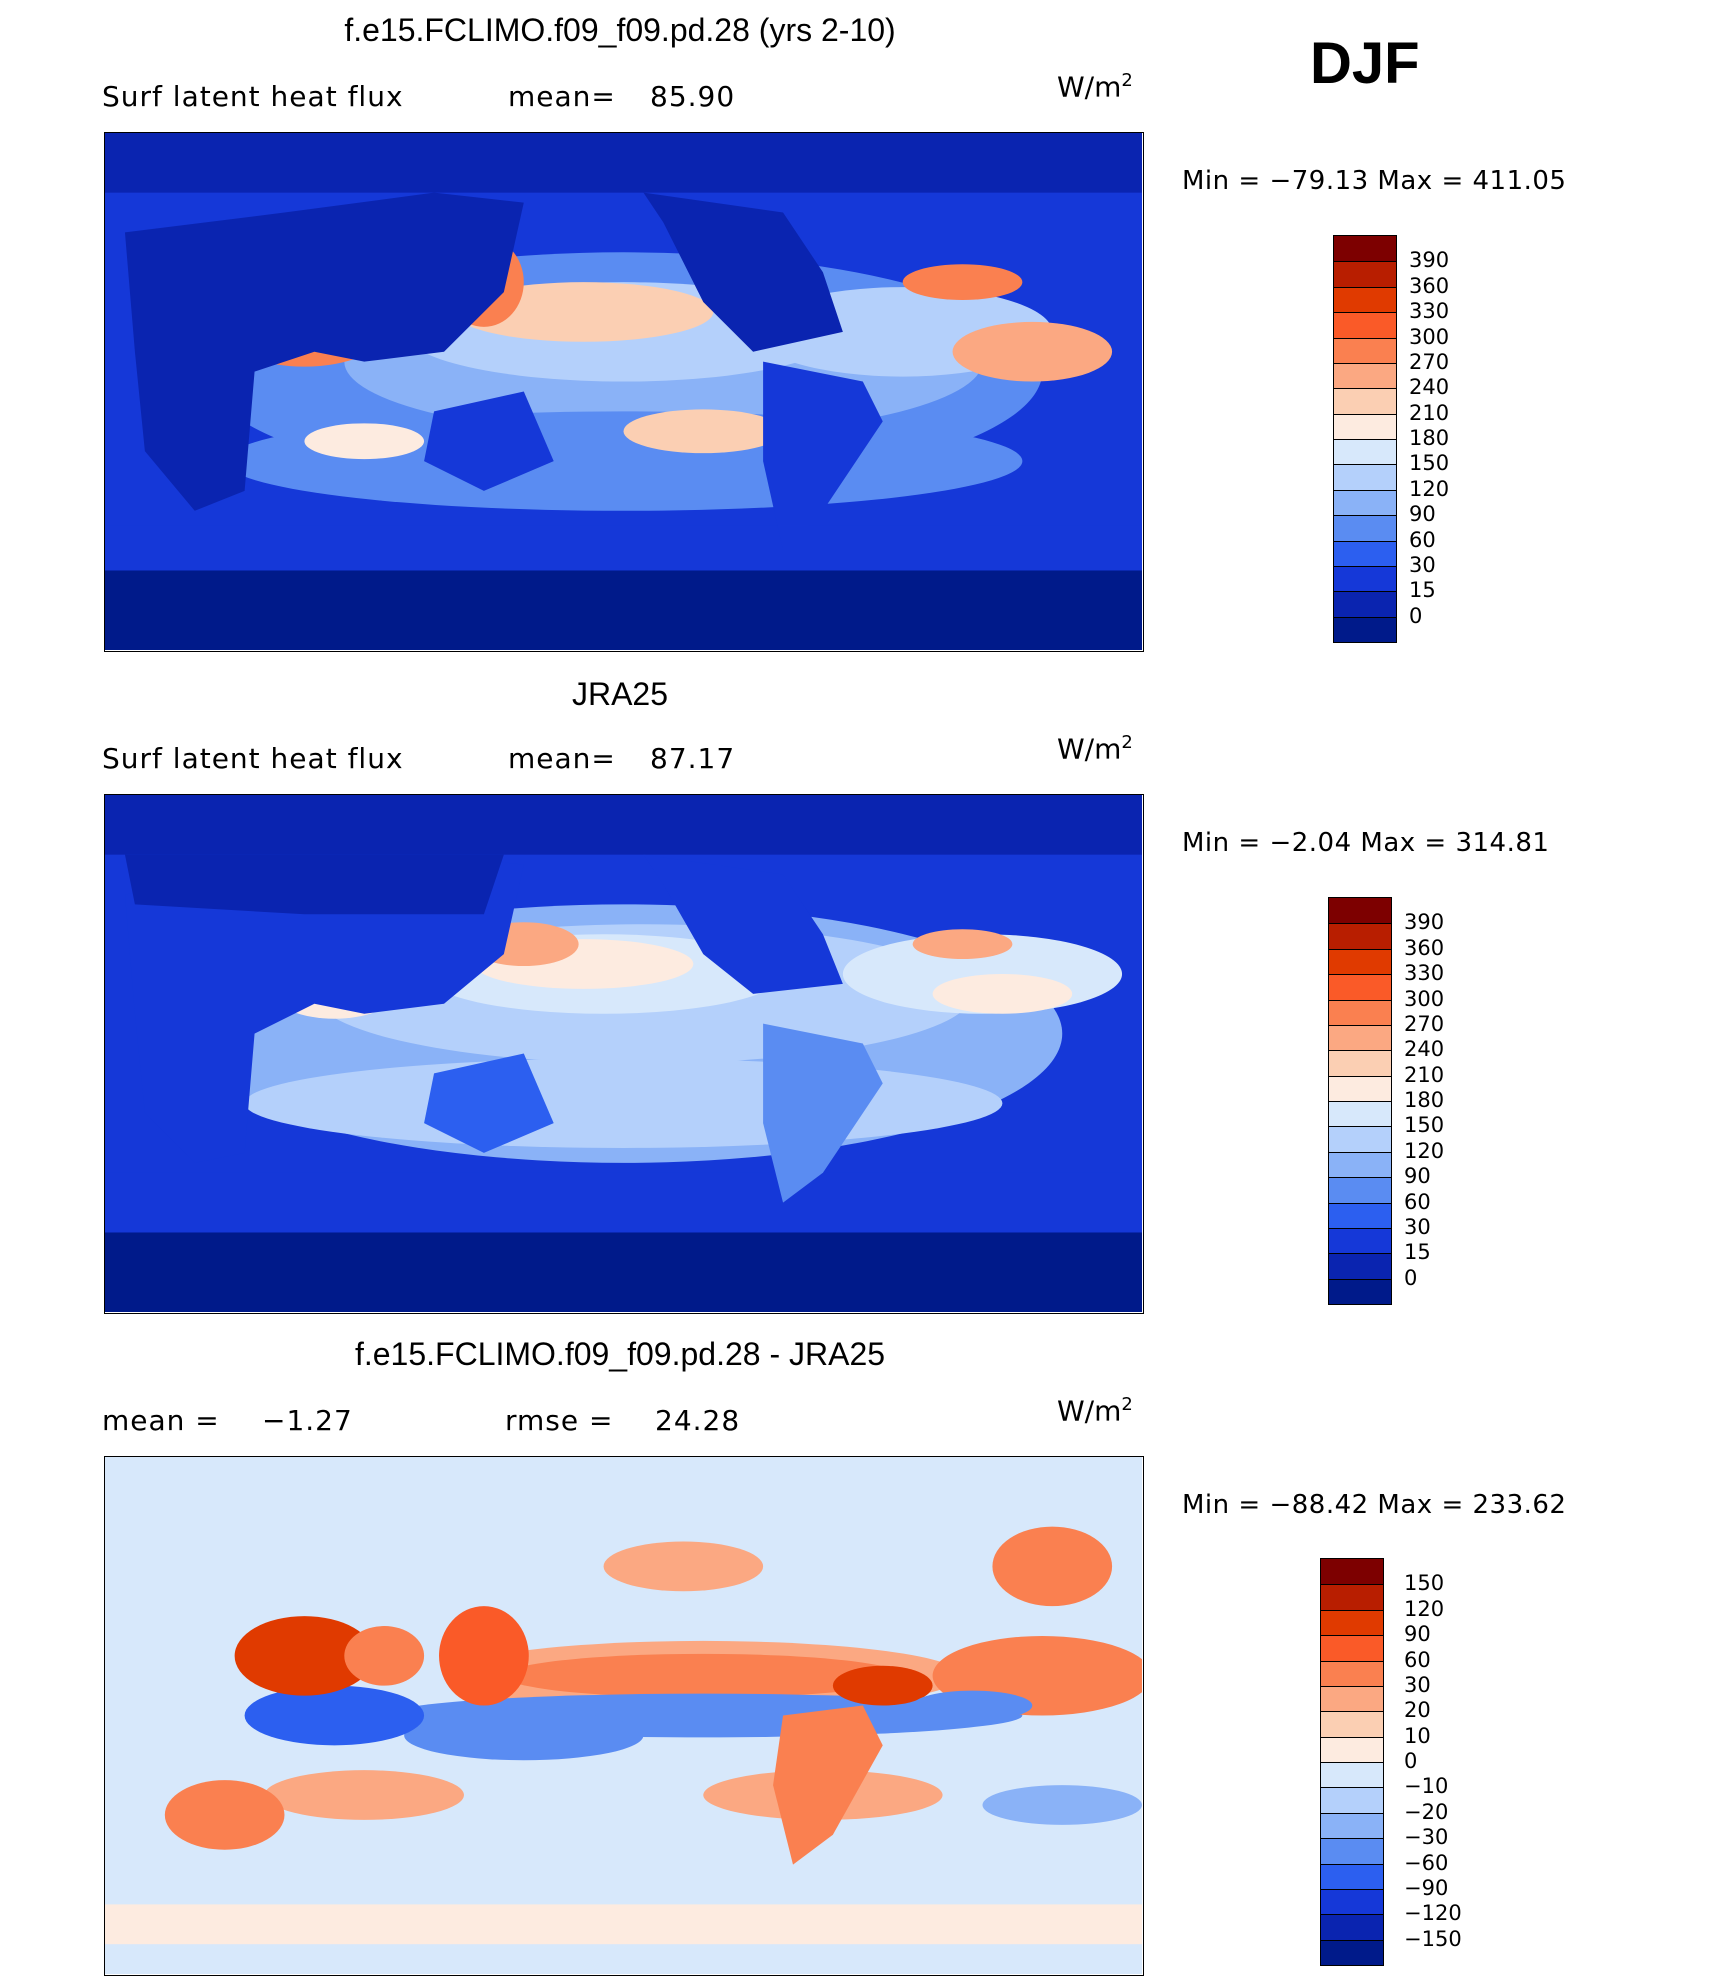 This screenshot has width=1710, height=1979. I want to click on panel3-colorbar-bar, so click(1352, 1762).